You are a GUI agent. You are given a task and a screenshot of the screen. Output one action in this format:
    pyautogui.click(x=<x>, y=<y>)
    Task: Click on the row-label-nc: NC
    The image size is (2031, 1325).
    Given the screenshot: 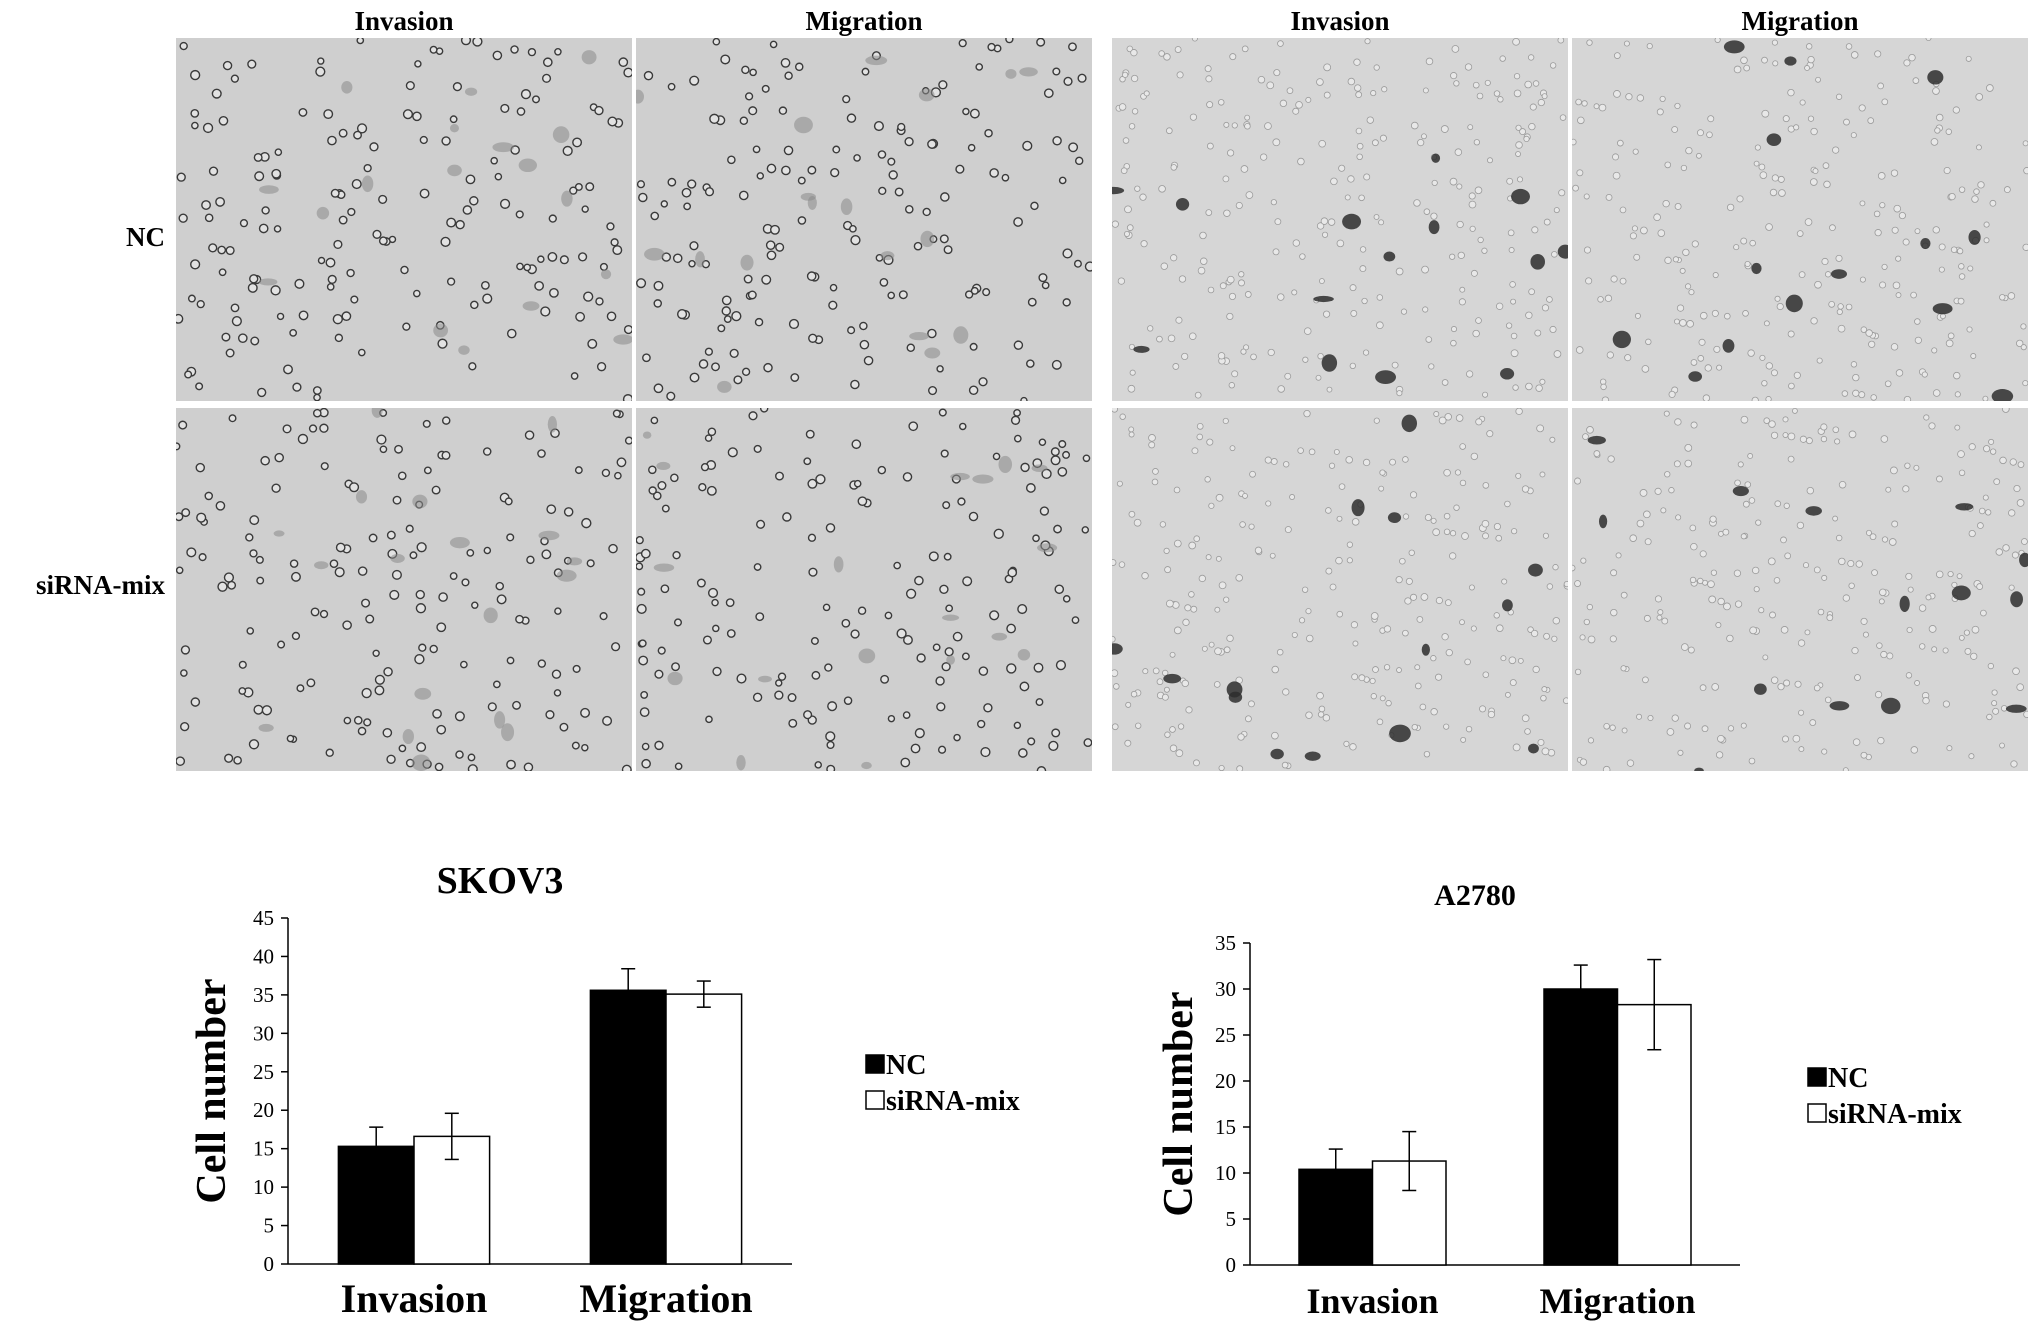 What is the action you would take?
    pyautogui.click(x=145, y=237)
    